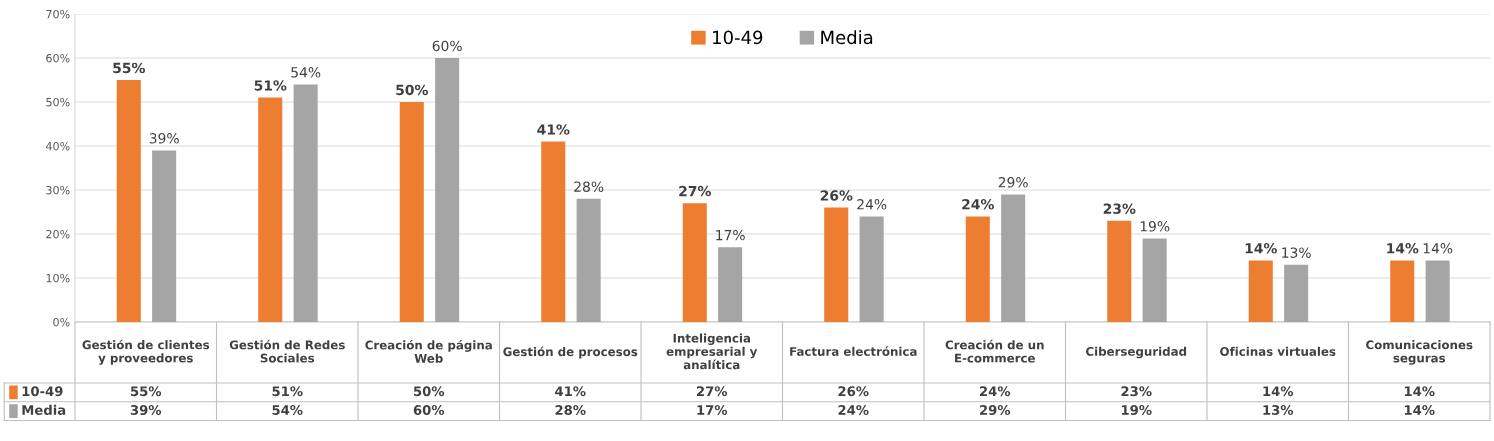 Image resolution: width=1494 pixels, height=441 pixels. I want to click on y-tick-label: 10%, so click(58, 278).